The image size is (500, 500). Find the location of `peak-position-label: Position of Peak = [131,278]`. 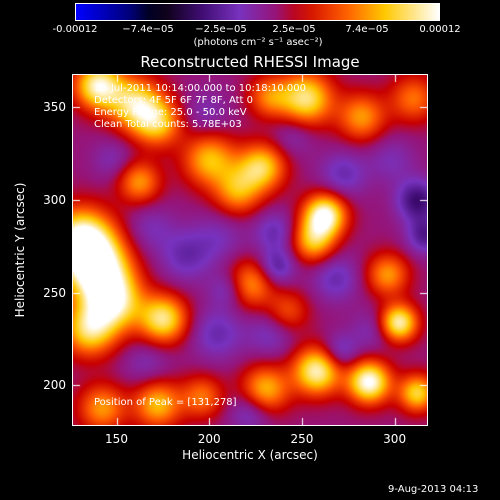

peak-position-label: Position of Peak = [131,278] is located at coordinates (165, 402).